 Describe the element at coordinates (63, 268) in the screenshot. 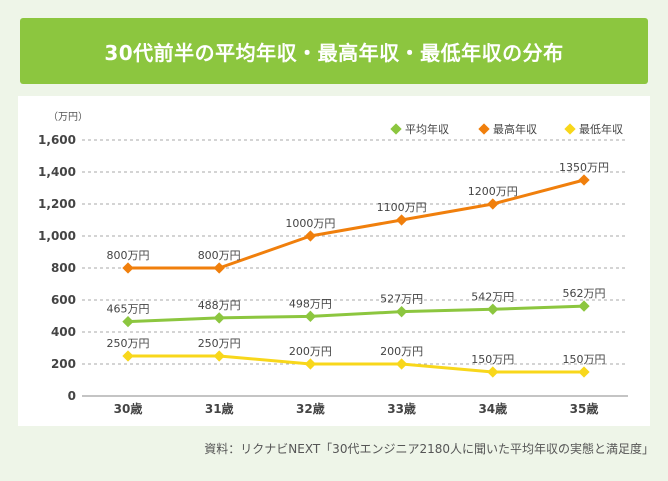

I see `y-tick-label: 800` at that location.